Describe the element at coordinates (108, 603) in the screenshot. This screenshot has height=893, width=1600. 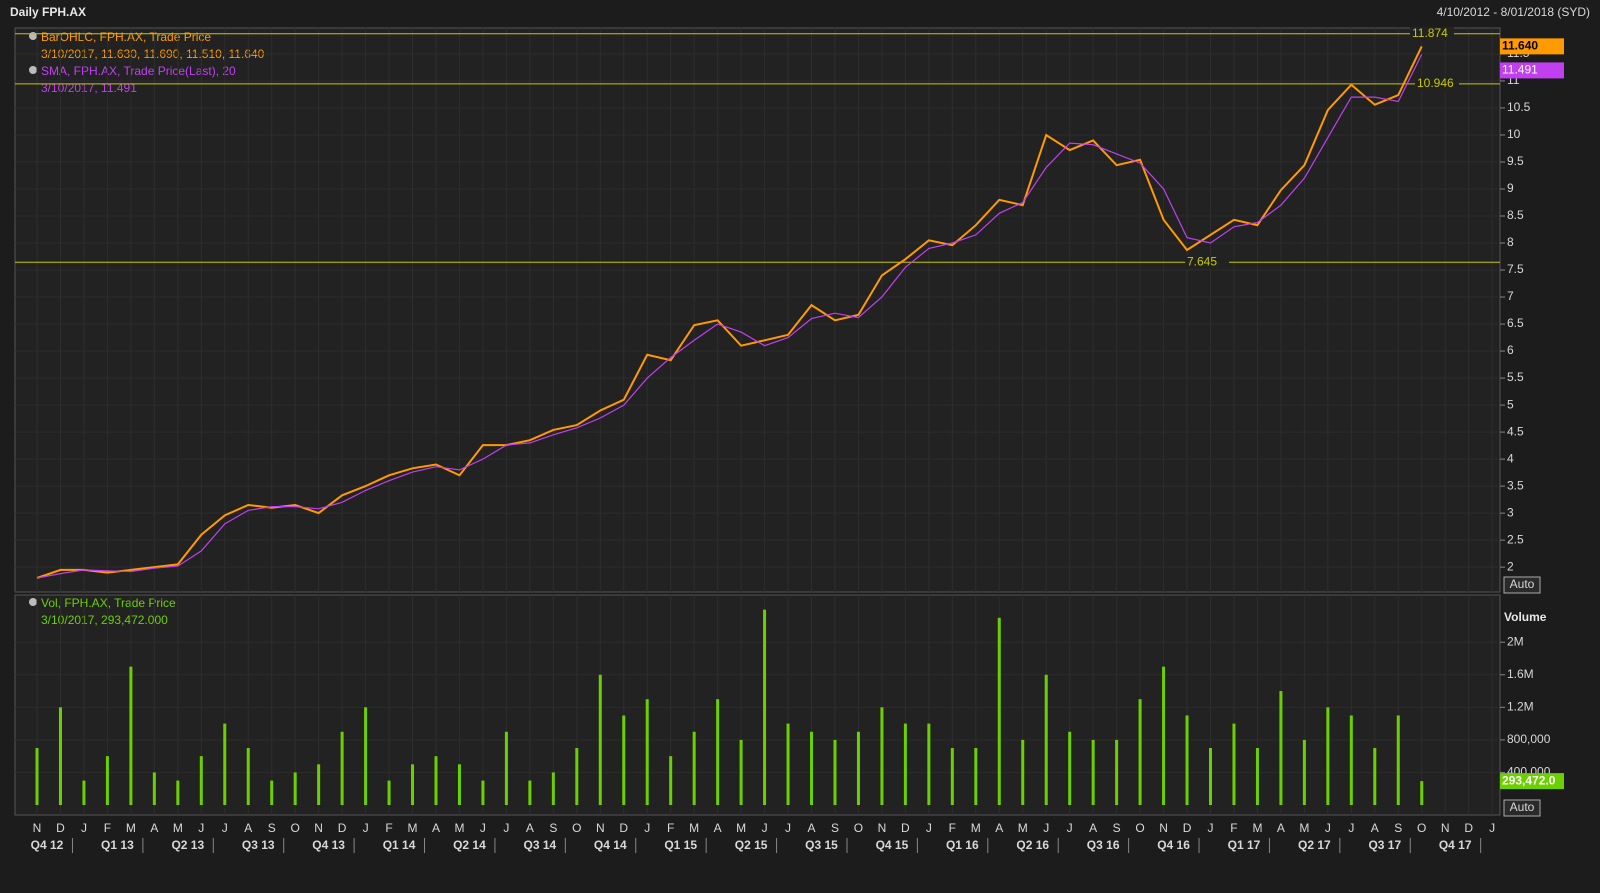
I see `legend-entry: Vol, FPH.AX, Trade Price` at that location.